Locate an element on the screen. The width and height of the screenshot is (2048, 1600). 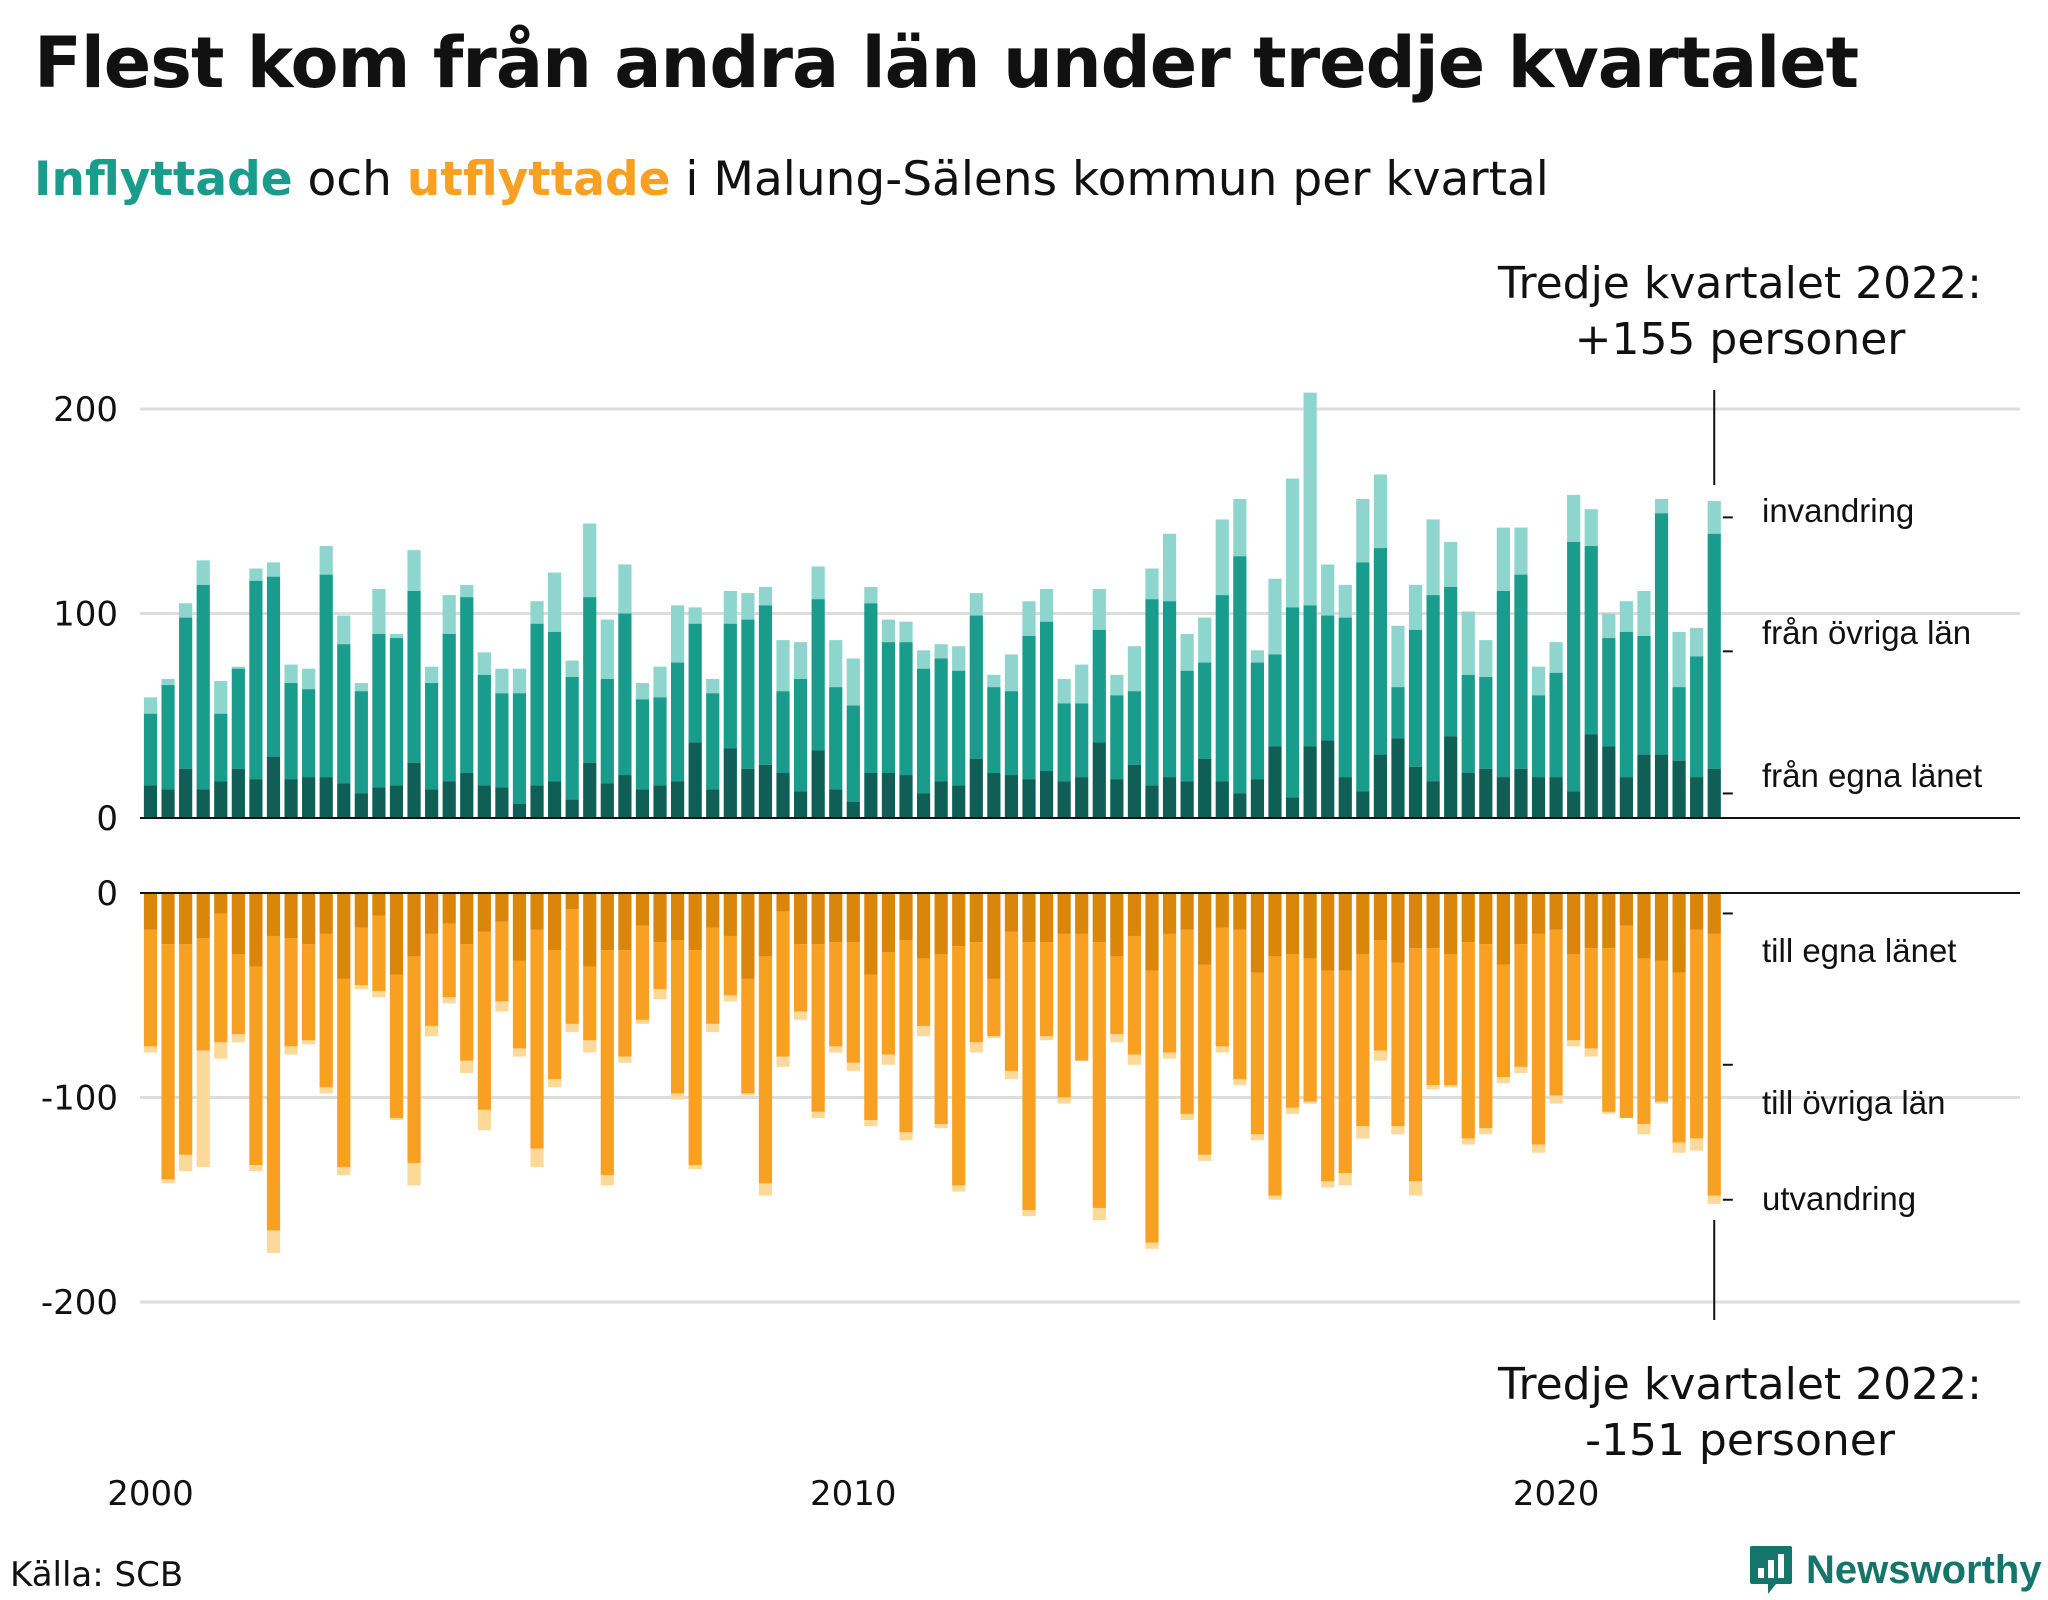
y-tick-label-top: 100 is located at coordinates (85, 615).